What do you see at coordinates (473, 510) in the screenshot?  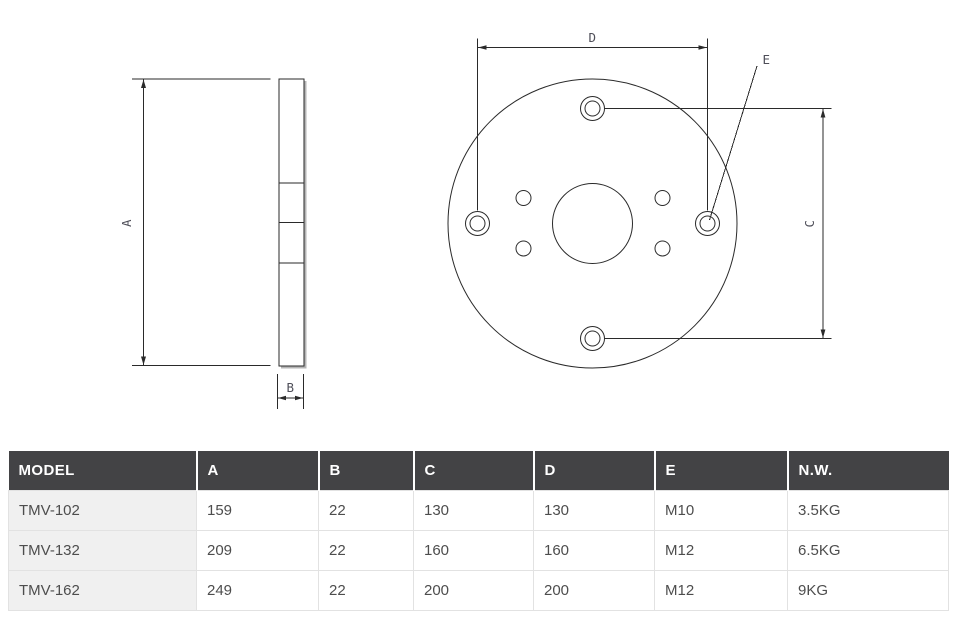 I see `cell-c: 130` at bounding box center [473, 510].